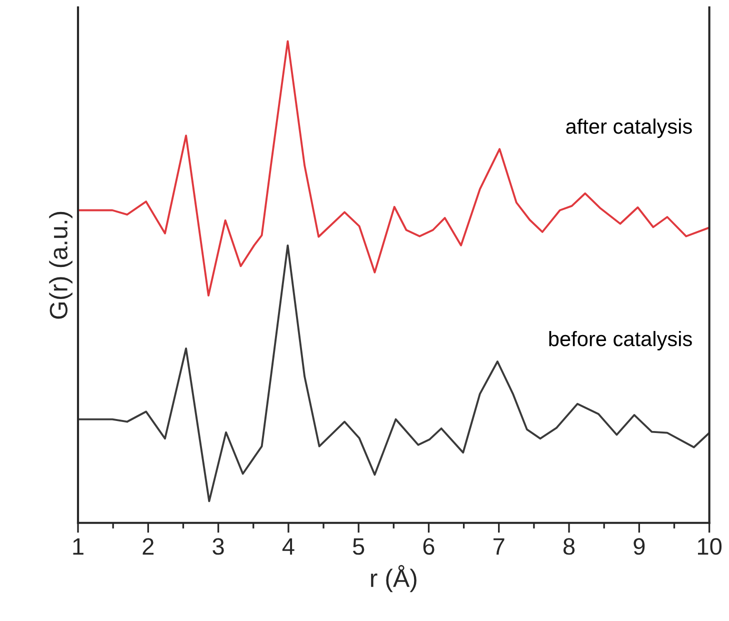  I want to click on x-tick-label: 2, so click(148, 546).